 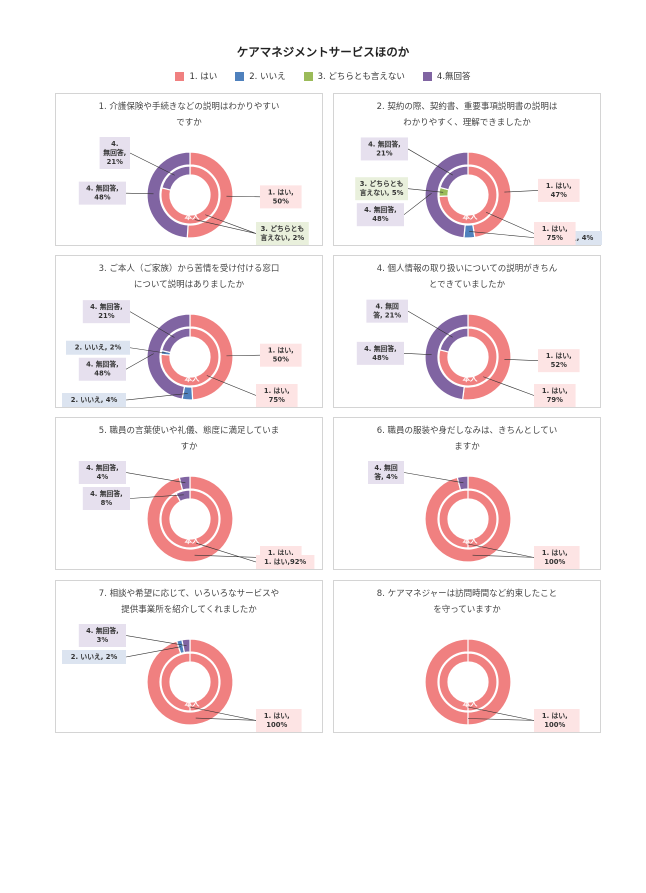 I want to click on legend-swatch-yes, so click(x=180, y=76).